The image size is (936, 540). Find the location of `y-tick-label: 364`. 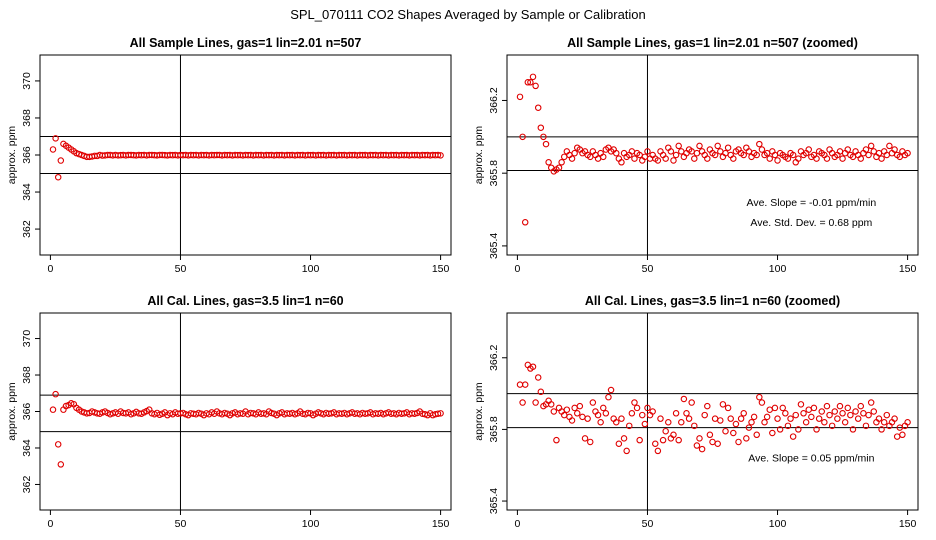

y-tick-label: 364 is located at coordinates (27, 192).